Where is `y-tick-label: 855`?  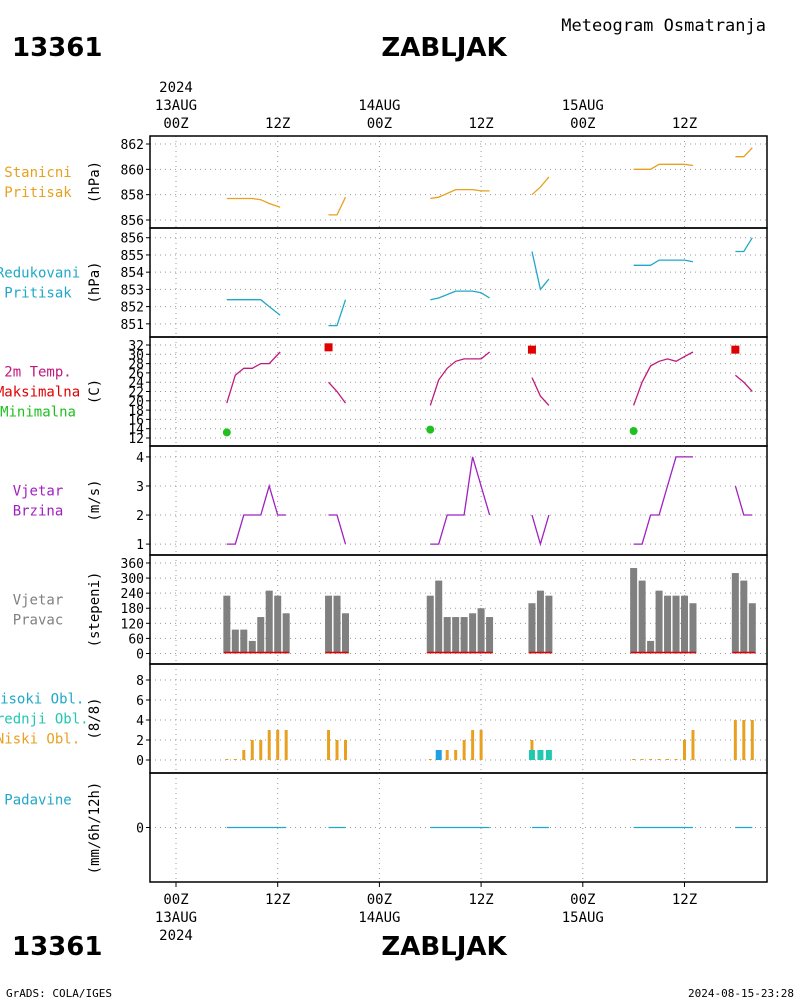
y-tick-label: 855 is located at coordinates (132, 256).